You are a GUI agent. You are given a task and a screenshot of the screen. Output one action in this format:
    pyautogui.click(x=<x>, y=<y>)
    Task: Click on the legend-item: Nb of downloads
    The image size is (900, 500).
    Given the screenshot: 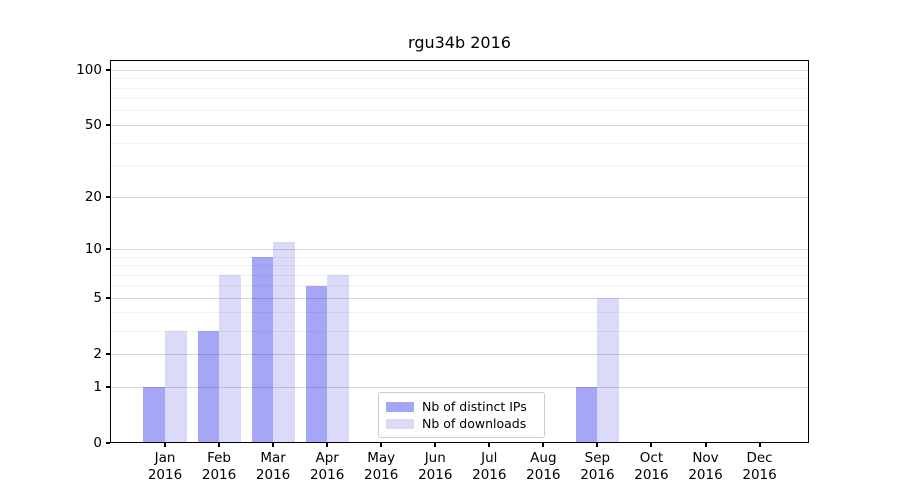 What is the action you would take?
    pyautogui.click(x=461, y=423)
    